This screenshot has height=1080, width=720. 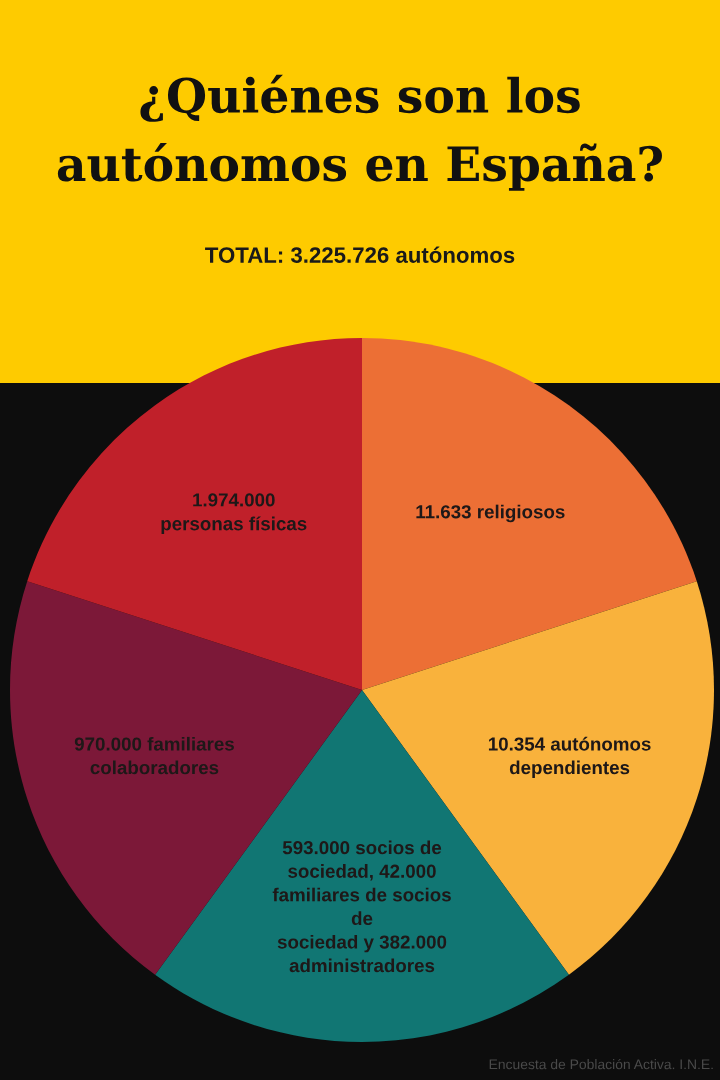 What do you see at coordinates (569, 757) in the screenshot?
I see `slice-label: 10.354 autónomos dependientes` at bounding box center [569, 757].